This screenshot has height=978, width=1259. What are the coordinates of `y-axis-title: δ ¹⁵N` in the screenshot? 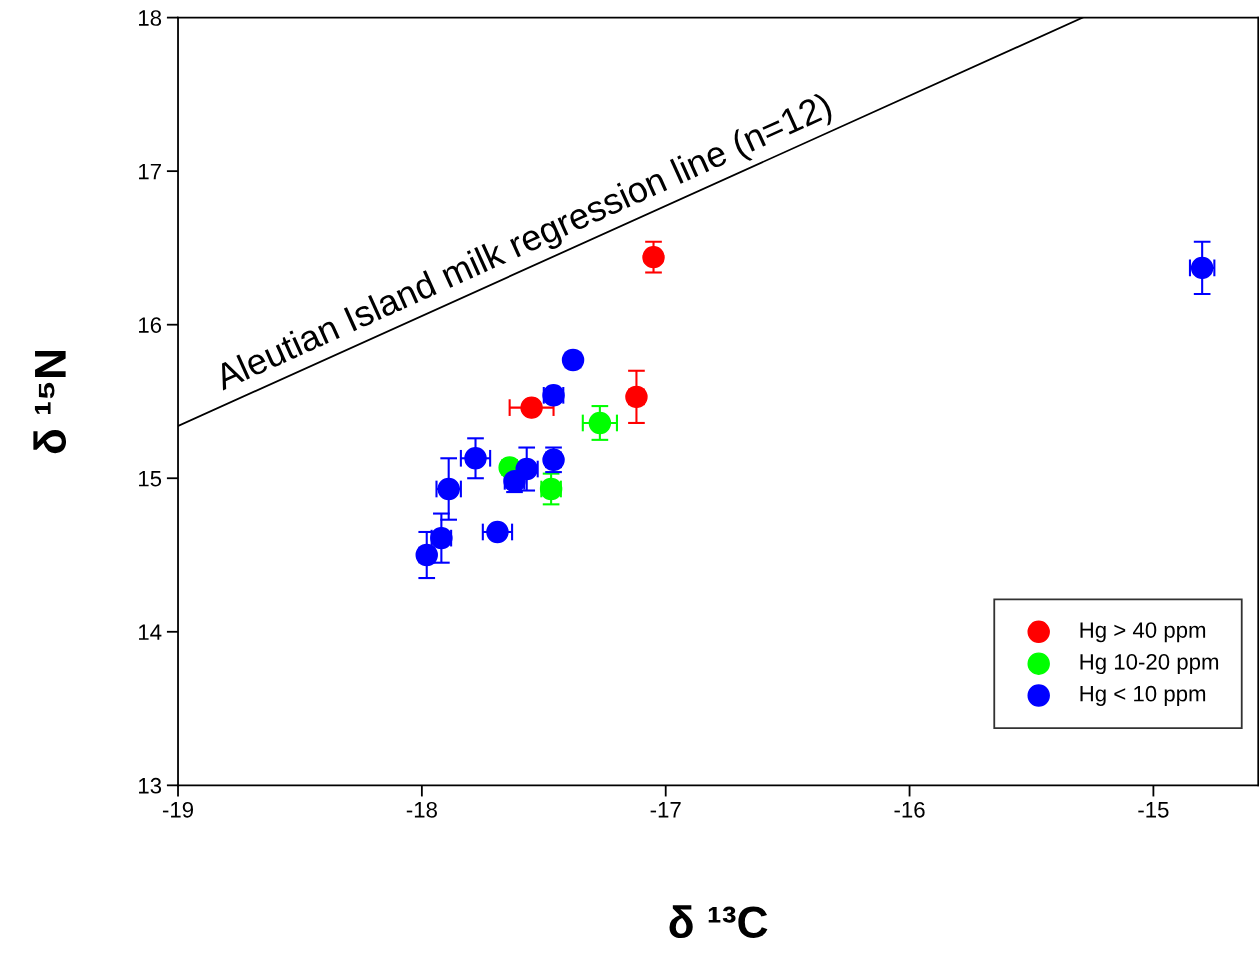 It's located at (50, 402).